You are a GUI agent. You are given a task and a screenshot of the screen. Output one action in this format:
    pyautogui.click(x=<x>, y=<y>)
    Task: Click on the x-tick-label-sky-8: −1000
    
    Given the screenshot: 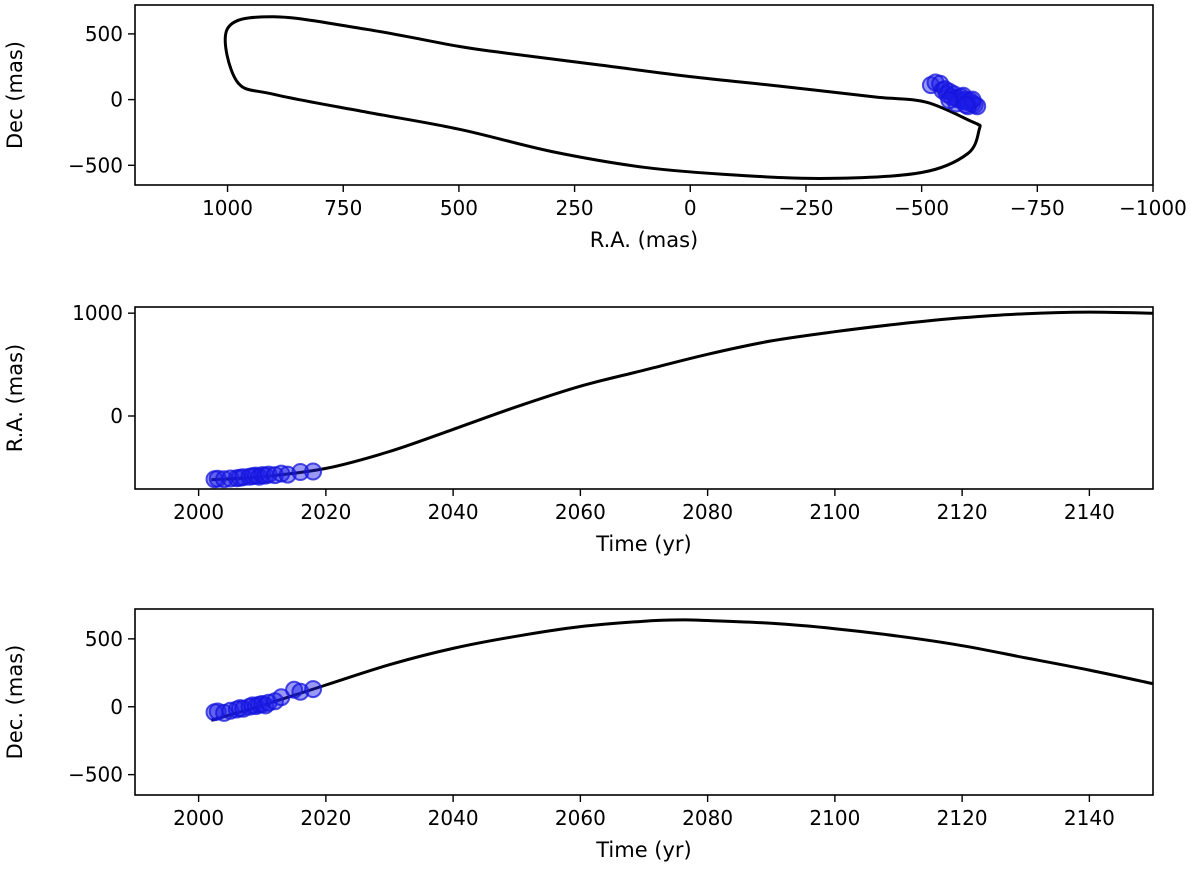 What is the action you would take?
    pyautogui.click(x=1153, y=208)
    